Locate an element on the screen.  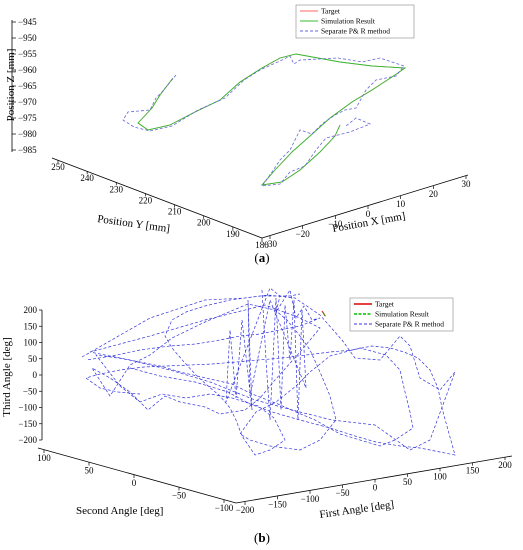
x-tick-label: 20 is located at coordinates (434, 194).